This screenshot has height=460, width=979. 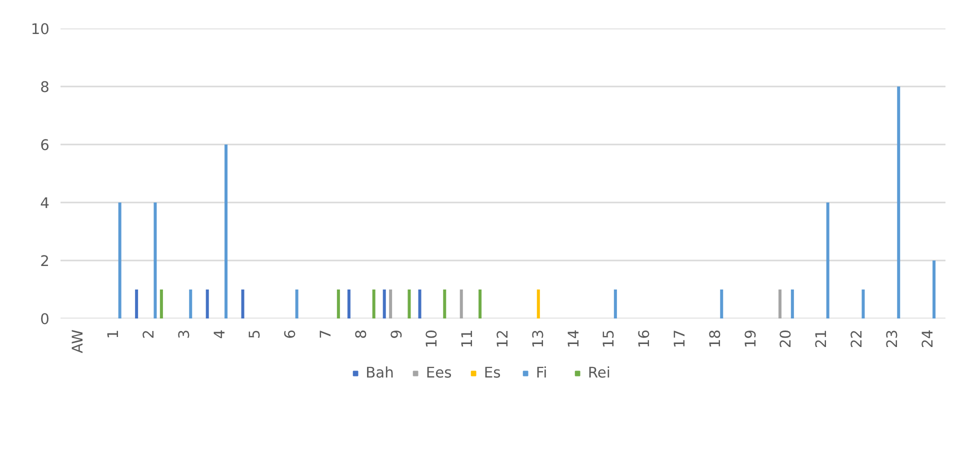 I want to click on y-tick-label: 4, so click(x=45, y=203).